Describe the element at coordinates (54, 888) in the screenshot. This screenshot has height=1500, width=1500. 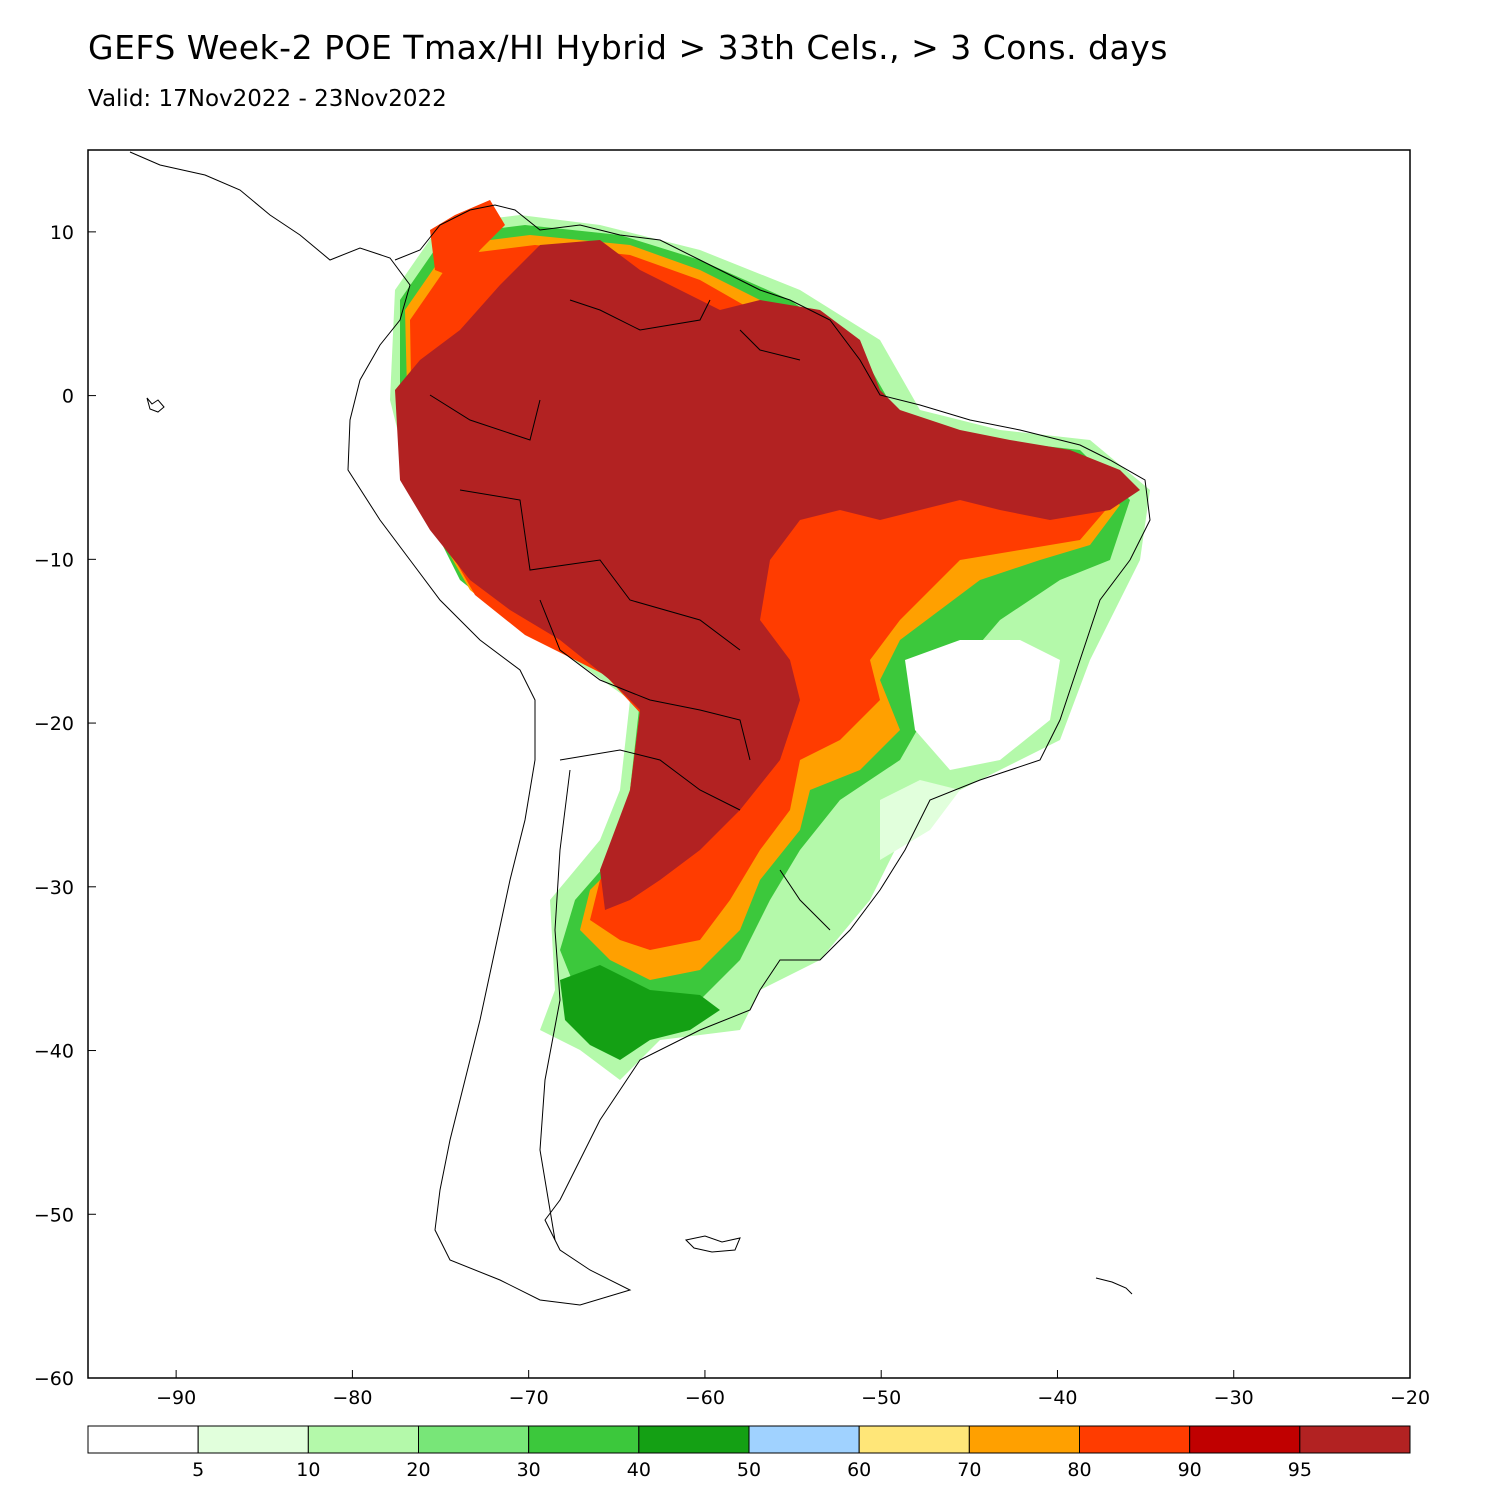
I see `y-tick-label: −30` at that location.